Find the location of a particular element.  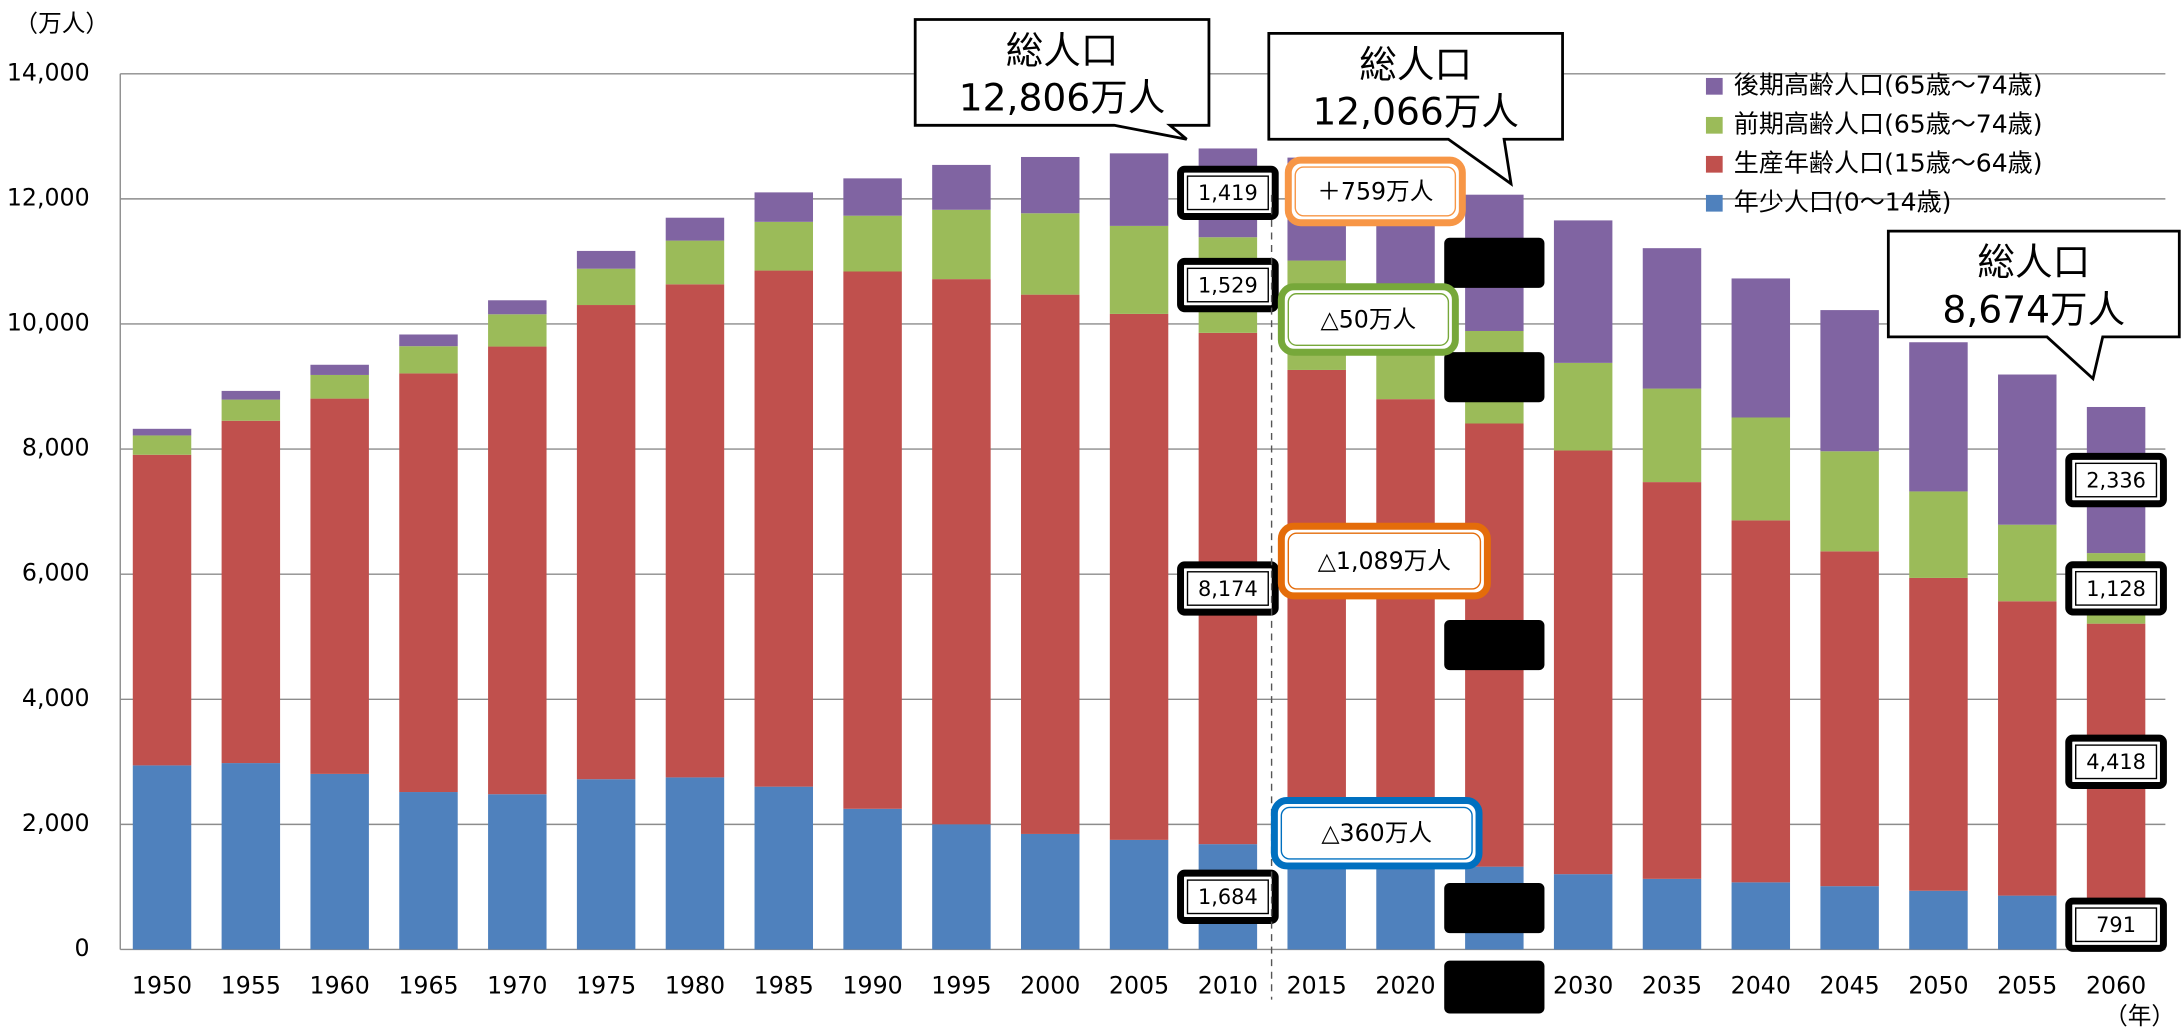

x-tick-label: 2055 is located at coordinates (2027, 986).